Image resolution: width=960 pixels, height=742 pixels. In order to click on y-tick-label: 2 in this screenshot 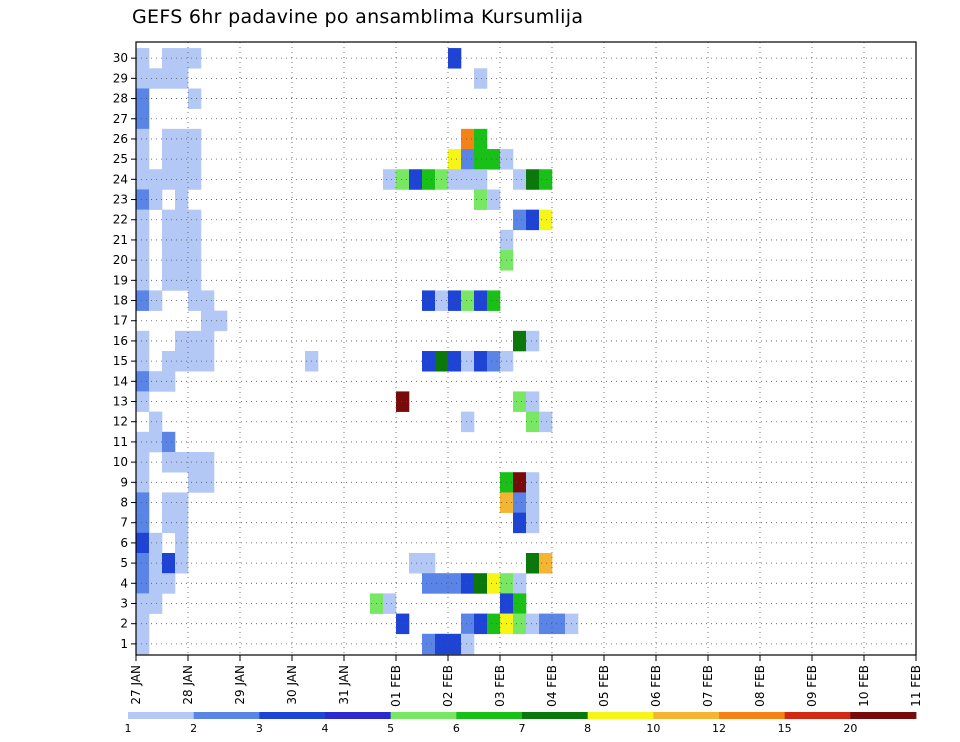, I will do `click(124, 624)`.